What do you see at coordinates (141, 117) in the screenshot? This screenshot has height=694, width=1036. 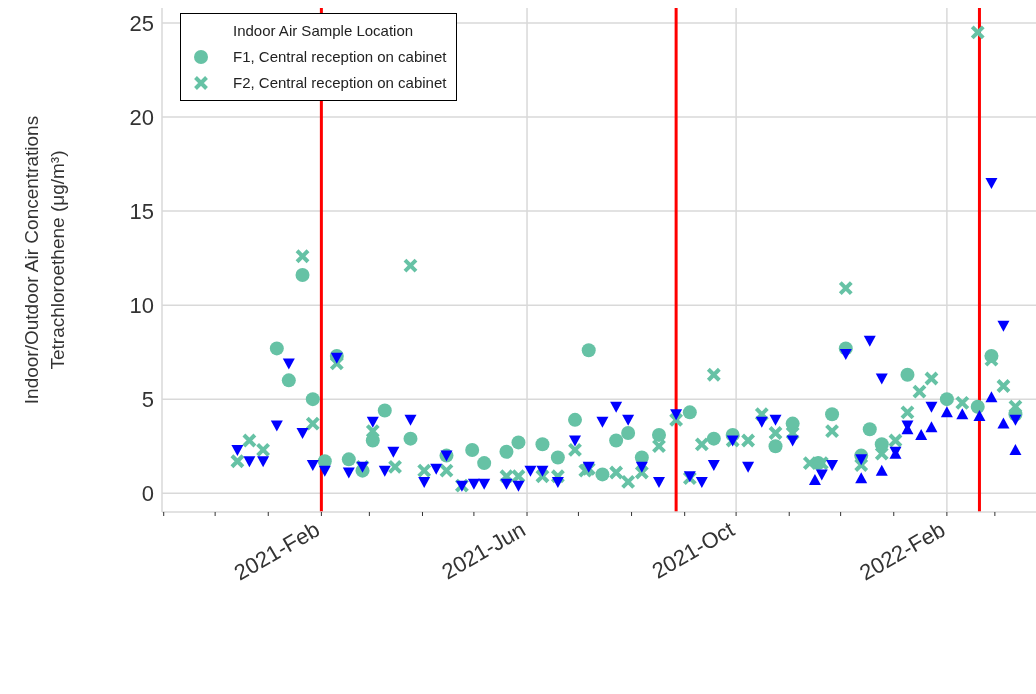 I see `y-tick-label: 20` at bounding box center [141, 117].